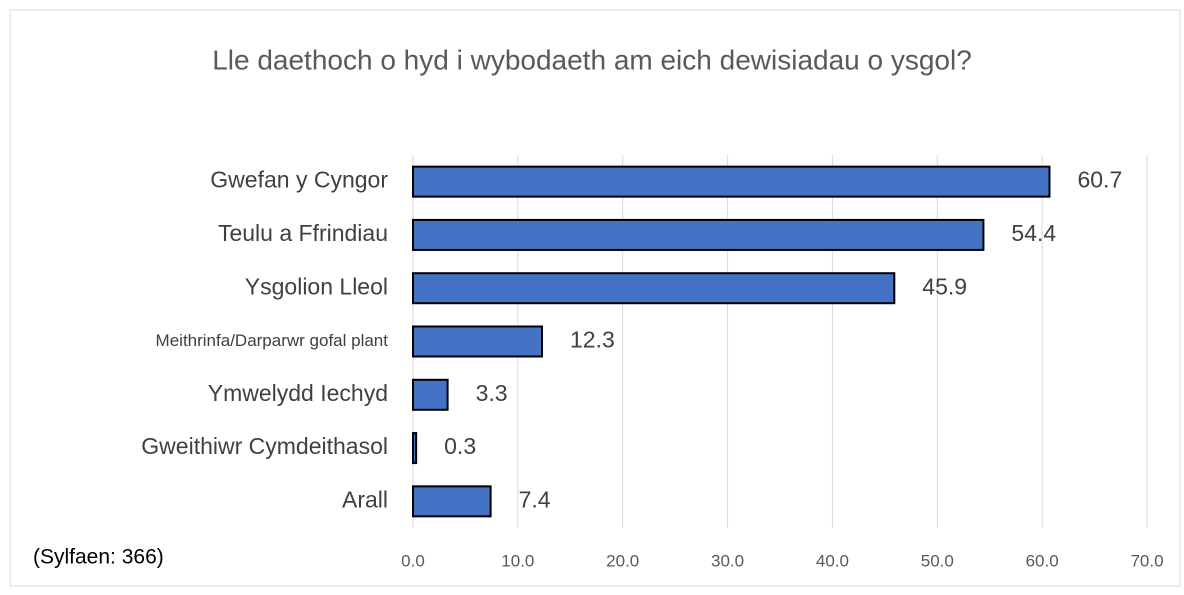  Describe the element at coordinates (98, 557) in the screenshot. I see `annotation: (Sylfaen: 366)` at that location.